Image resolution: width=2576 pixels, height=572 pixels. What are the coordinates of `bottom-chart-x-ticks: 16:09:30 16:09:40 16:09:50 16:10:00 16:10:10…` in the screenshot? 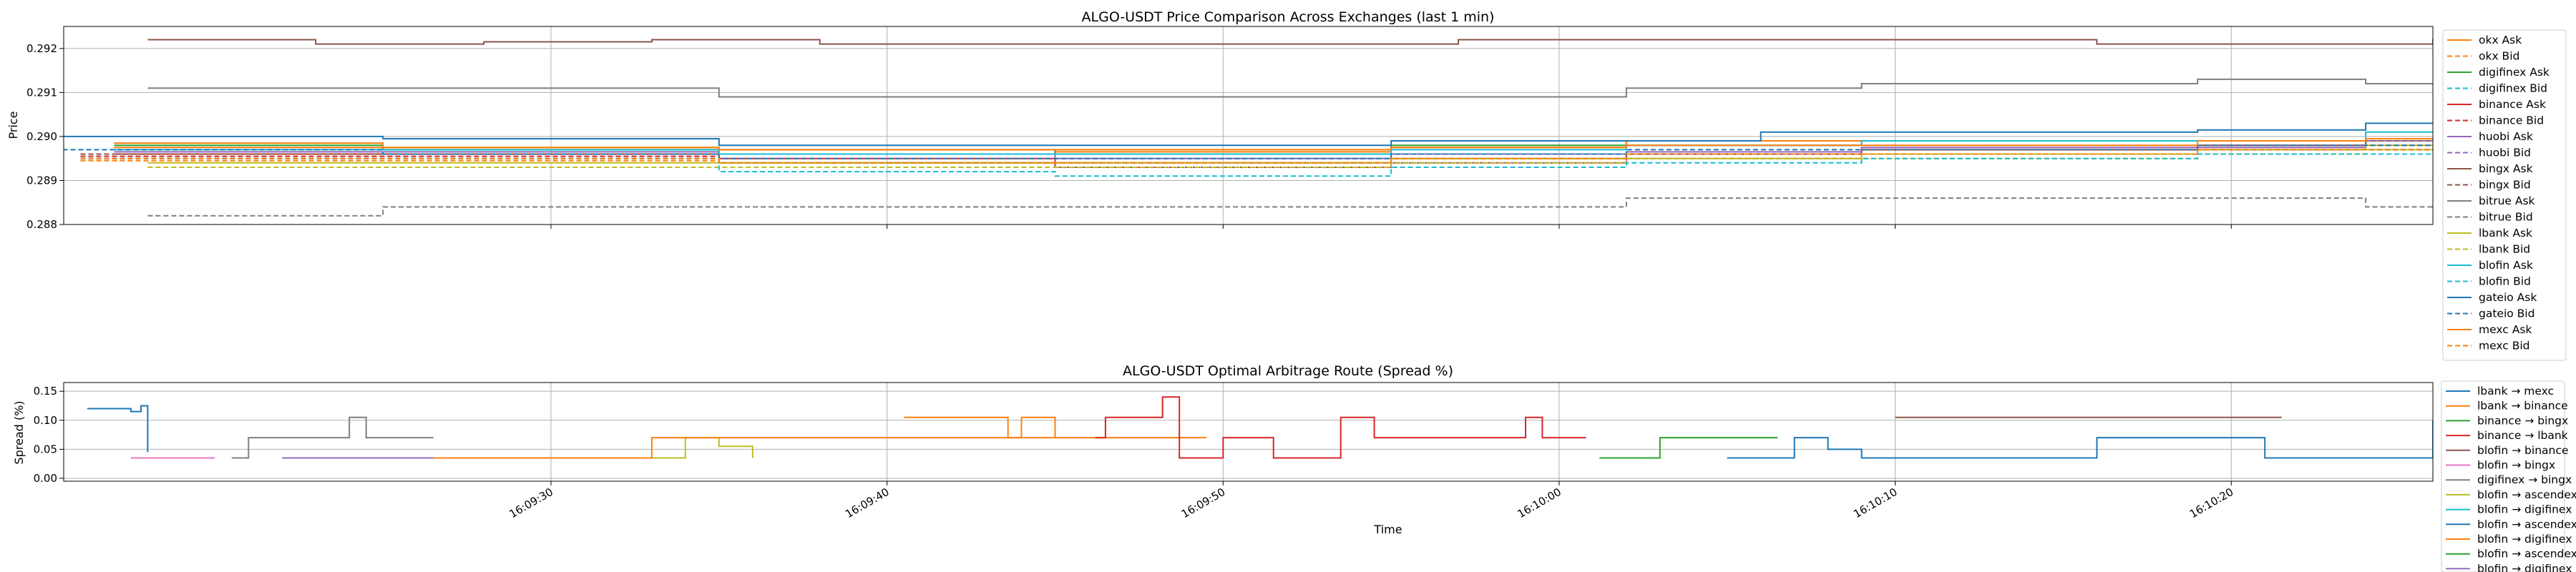 It's located at (1371, 501).